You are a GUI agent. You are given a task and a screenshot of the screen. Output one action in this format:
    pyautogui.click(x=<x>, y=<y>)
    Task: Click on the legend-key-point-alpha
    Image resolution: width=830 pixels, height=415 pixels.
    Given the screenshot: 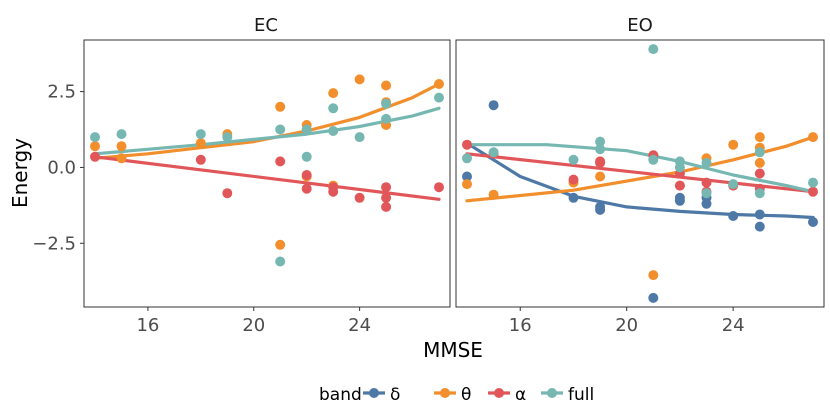 What is the action you would take?
    pyautogui.click(x=499, y=393)
    